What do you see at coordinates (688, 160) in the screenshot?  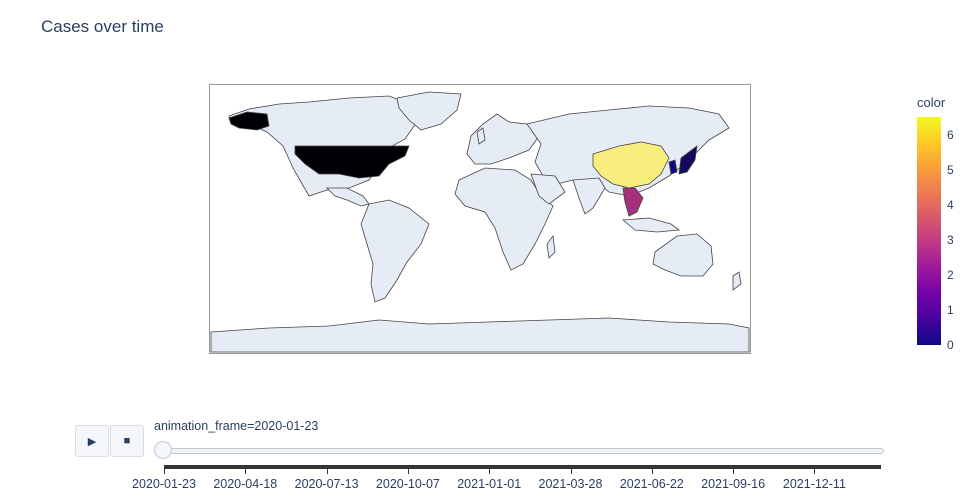 I see `country-japan` at bounding box center [688, 160].